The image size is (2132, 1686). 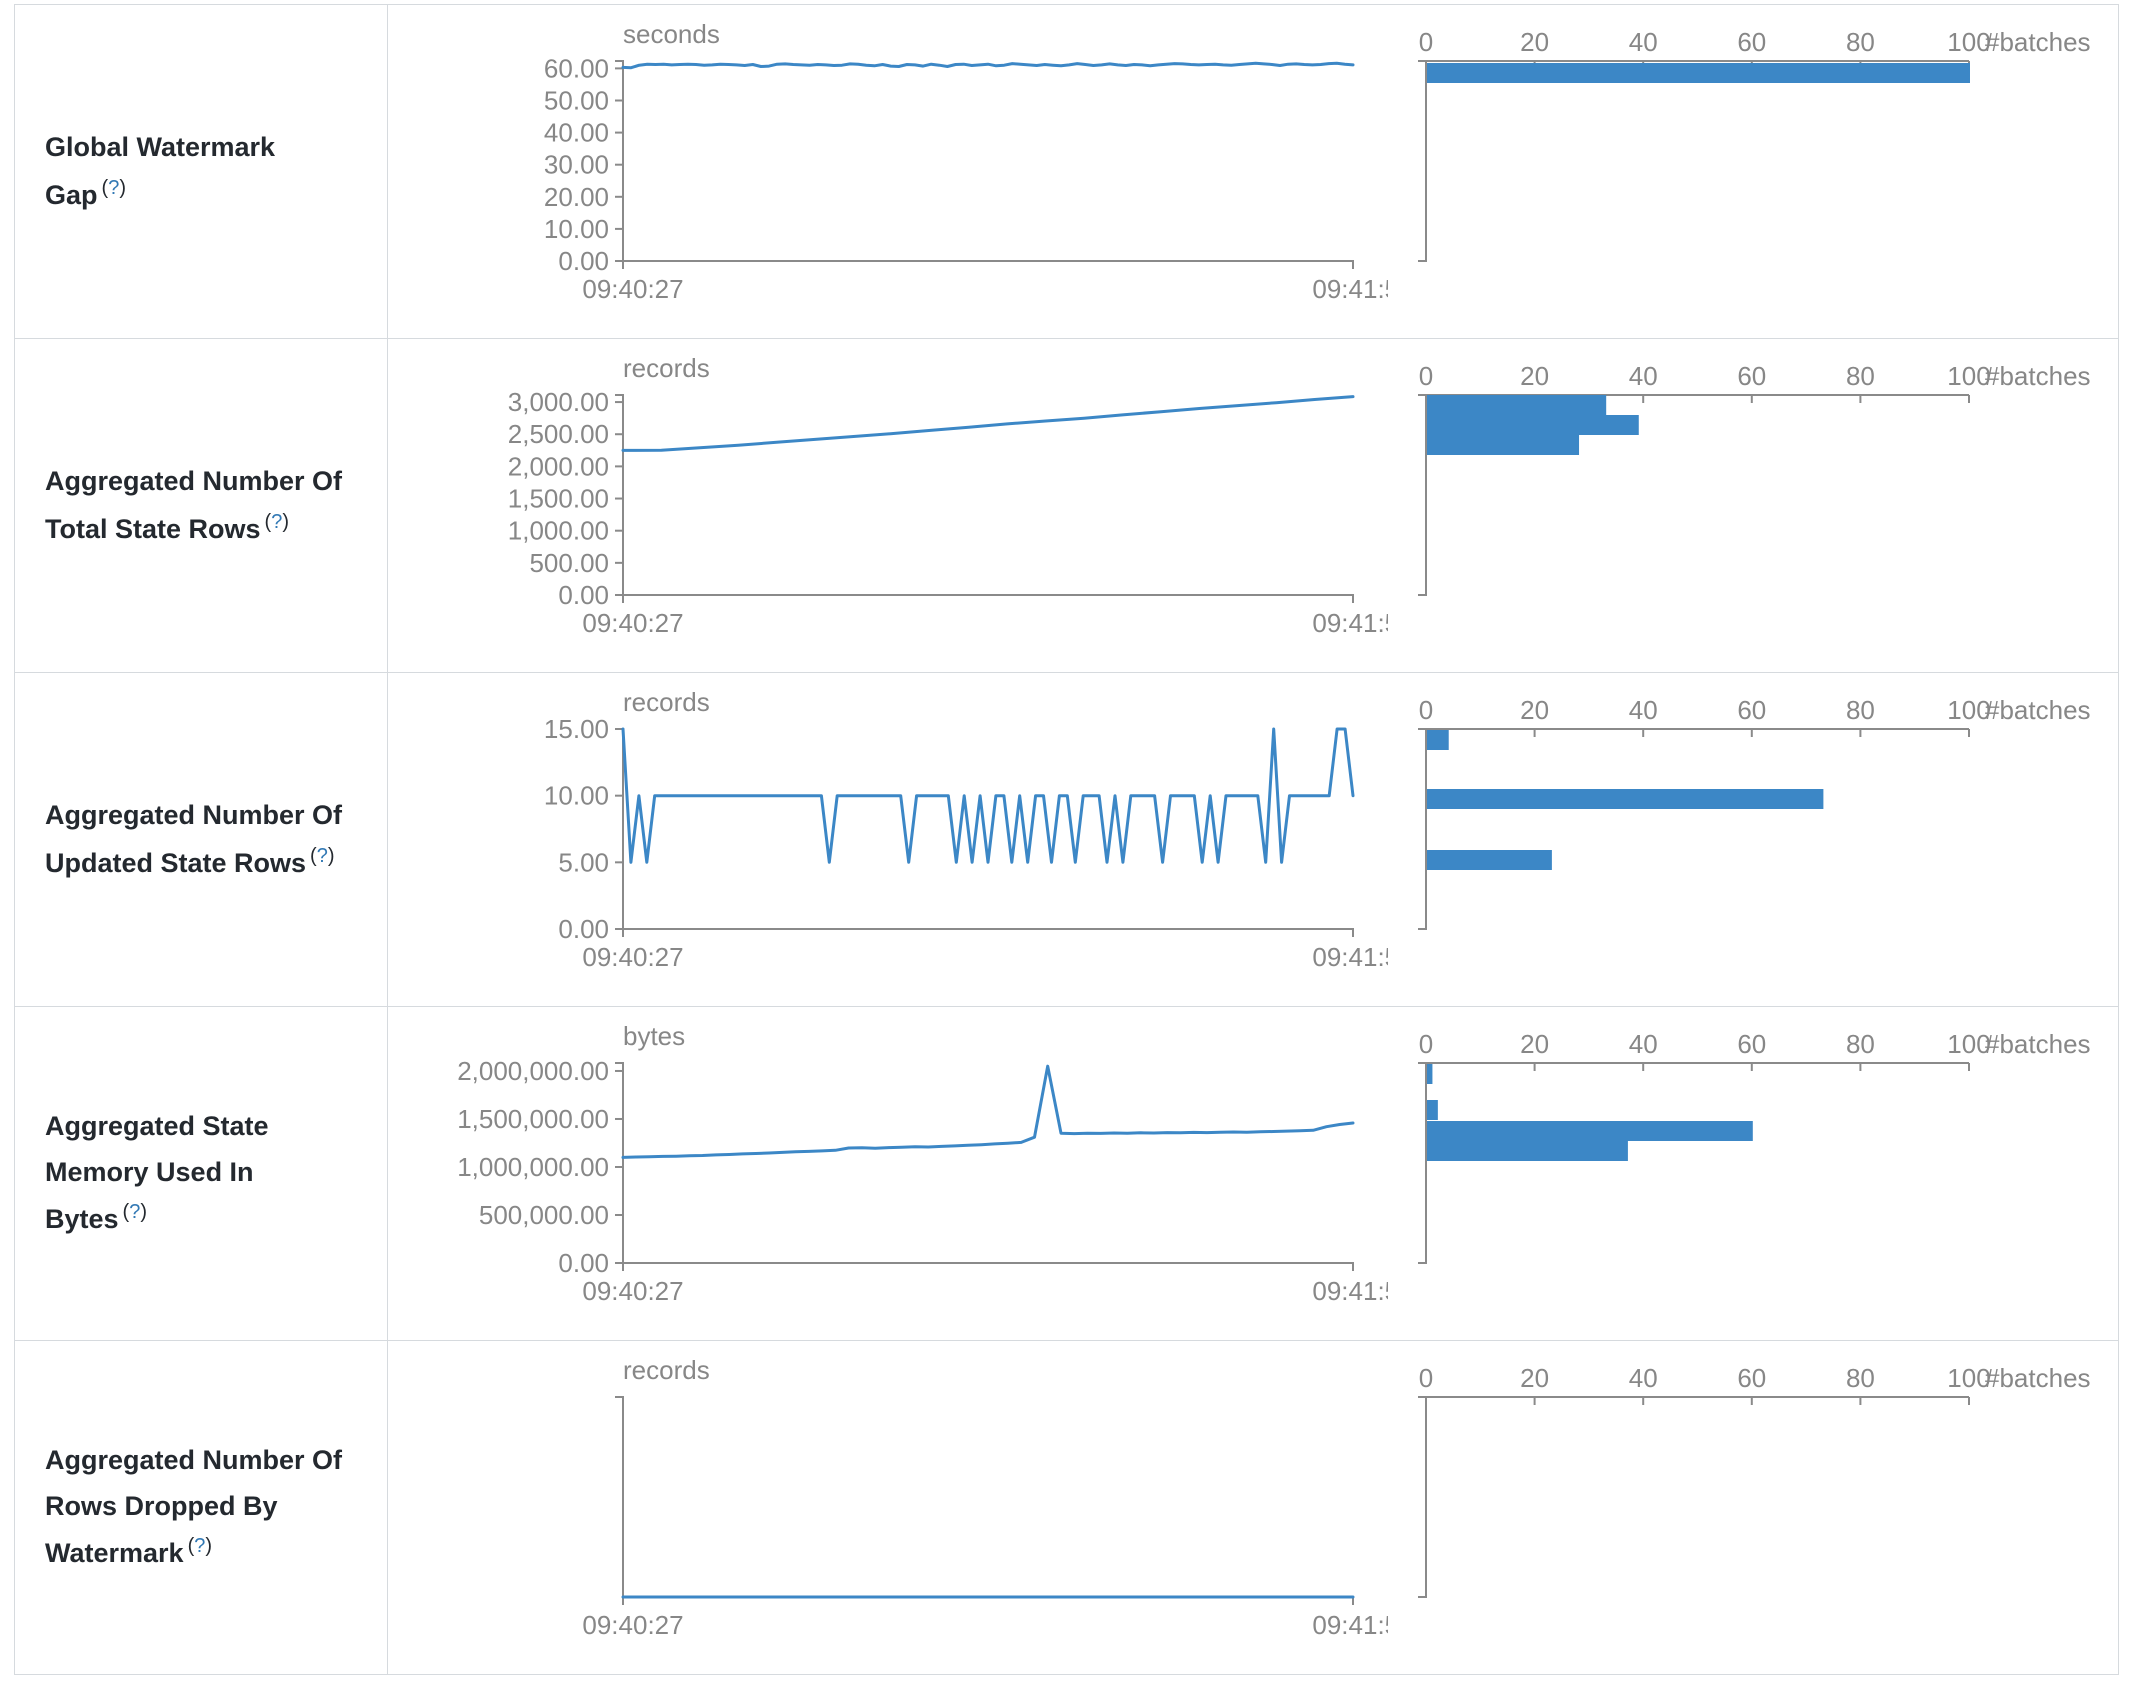 What do you see at coordinates (558, 434) in the screenshot?
I see `svg-text: 2,500.00` at bounding box center [558, 434].